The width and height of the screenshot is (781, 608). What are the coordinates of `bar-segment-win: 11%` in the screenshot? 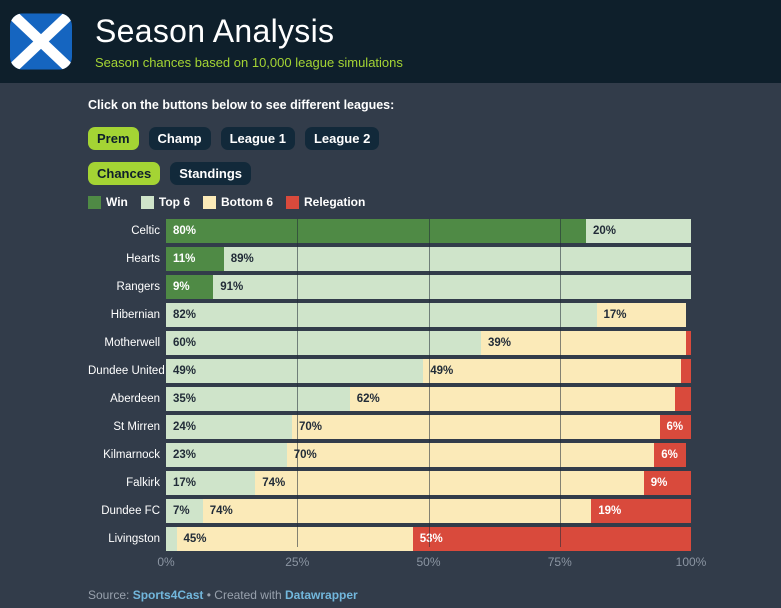 It's located at (195, 259).